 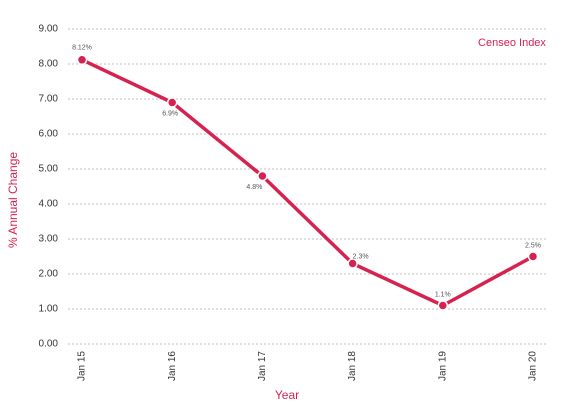 What do you see at coordinates (49, 29) in the screenshot?
I see `y-tick-label: 9.00` at bounding box center [49, 29].